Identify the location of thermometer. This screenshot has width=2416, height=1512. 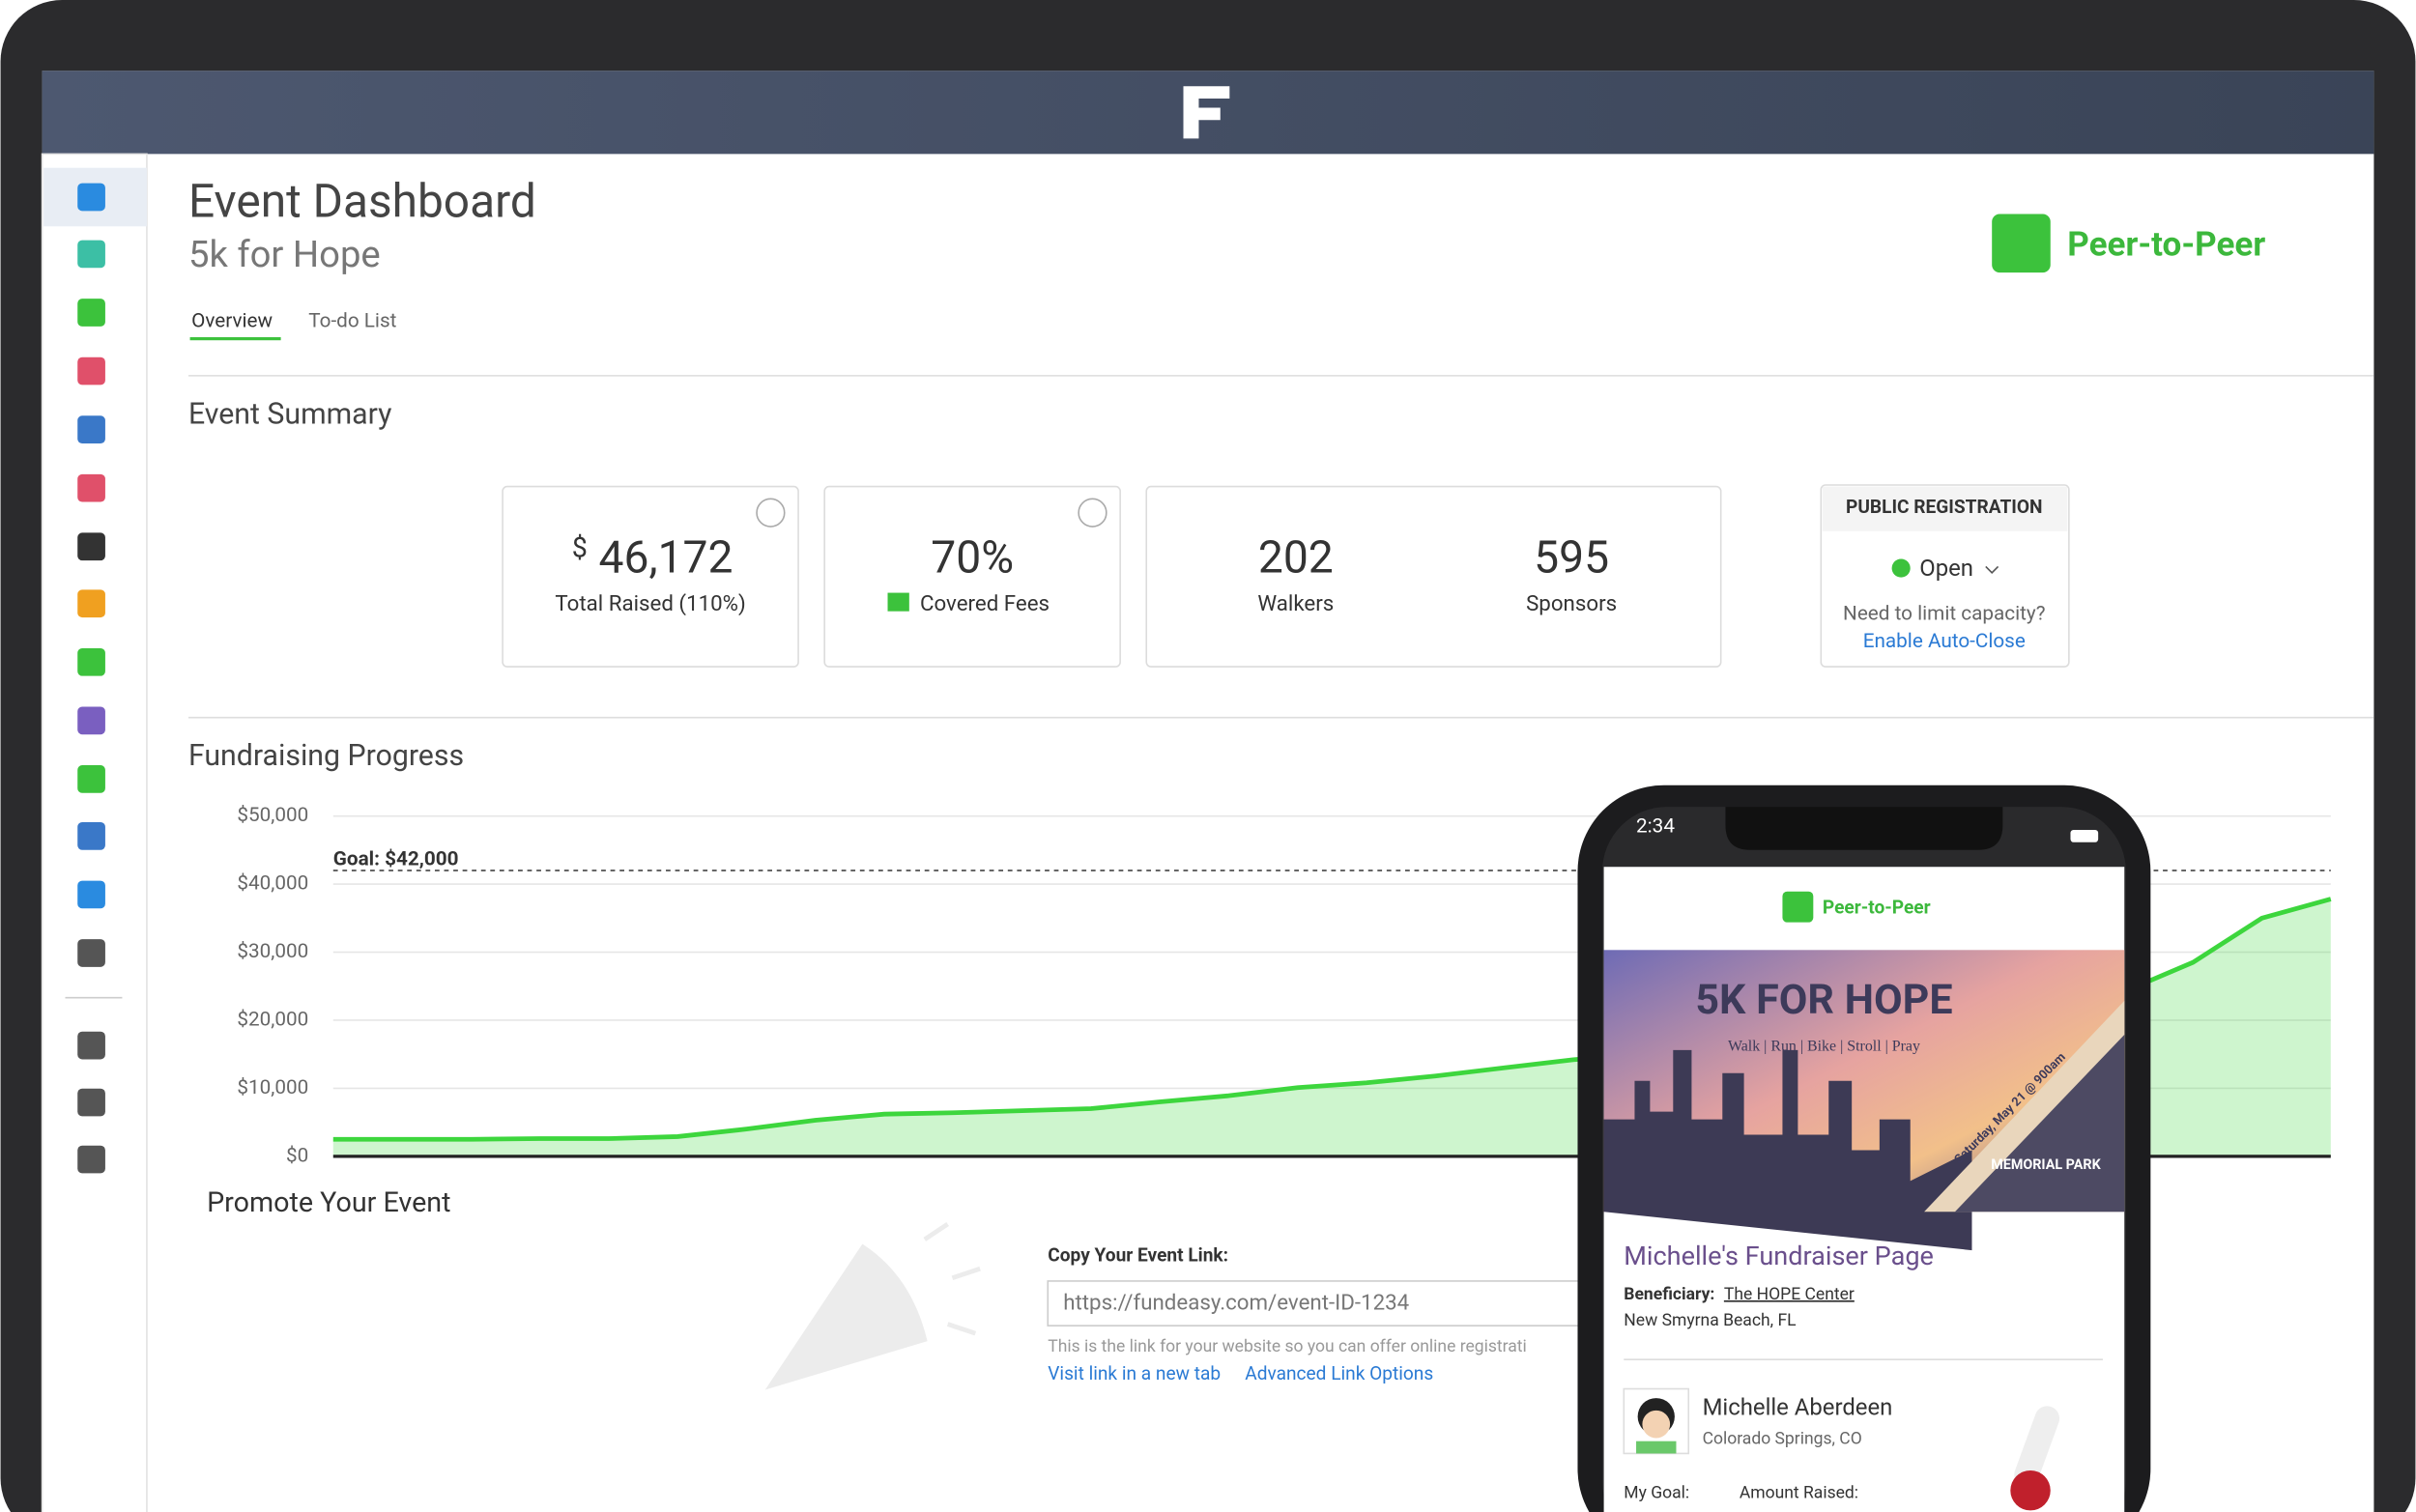
(2037, 1447).